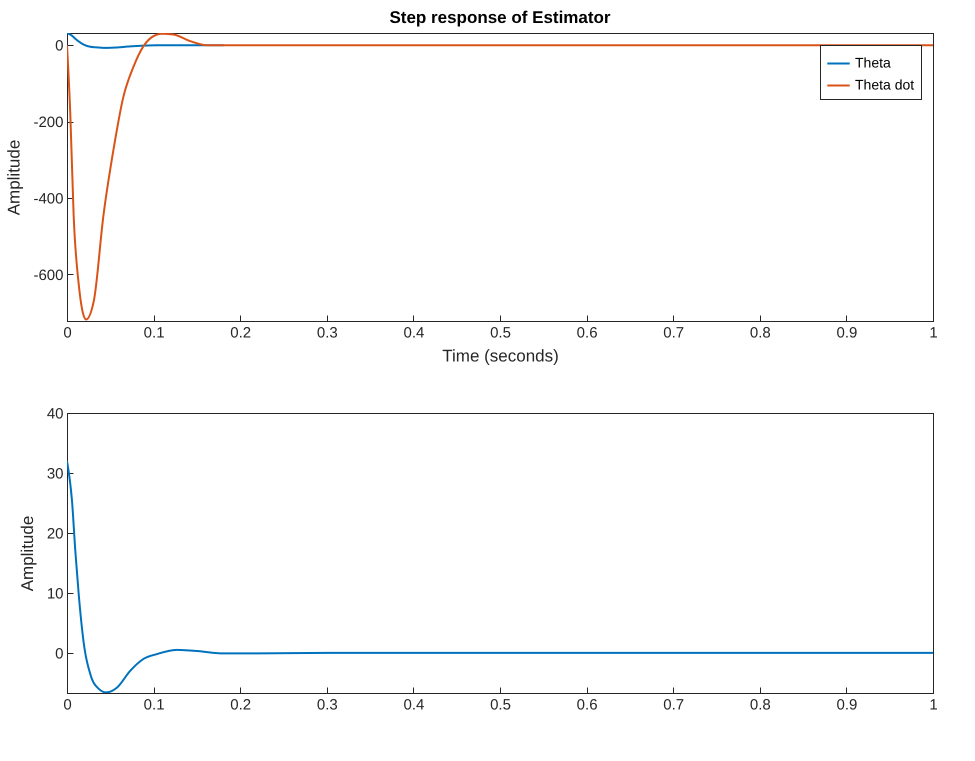 The height and width of the screenshot is (761, 975). What do you see at coordinates (500, 356) in the screenshot?
I see `x-axis-title: Time (seconds)` at bounding box center [500, 356].